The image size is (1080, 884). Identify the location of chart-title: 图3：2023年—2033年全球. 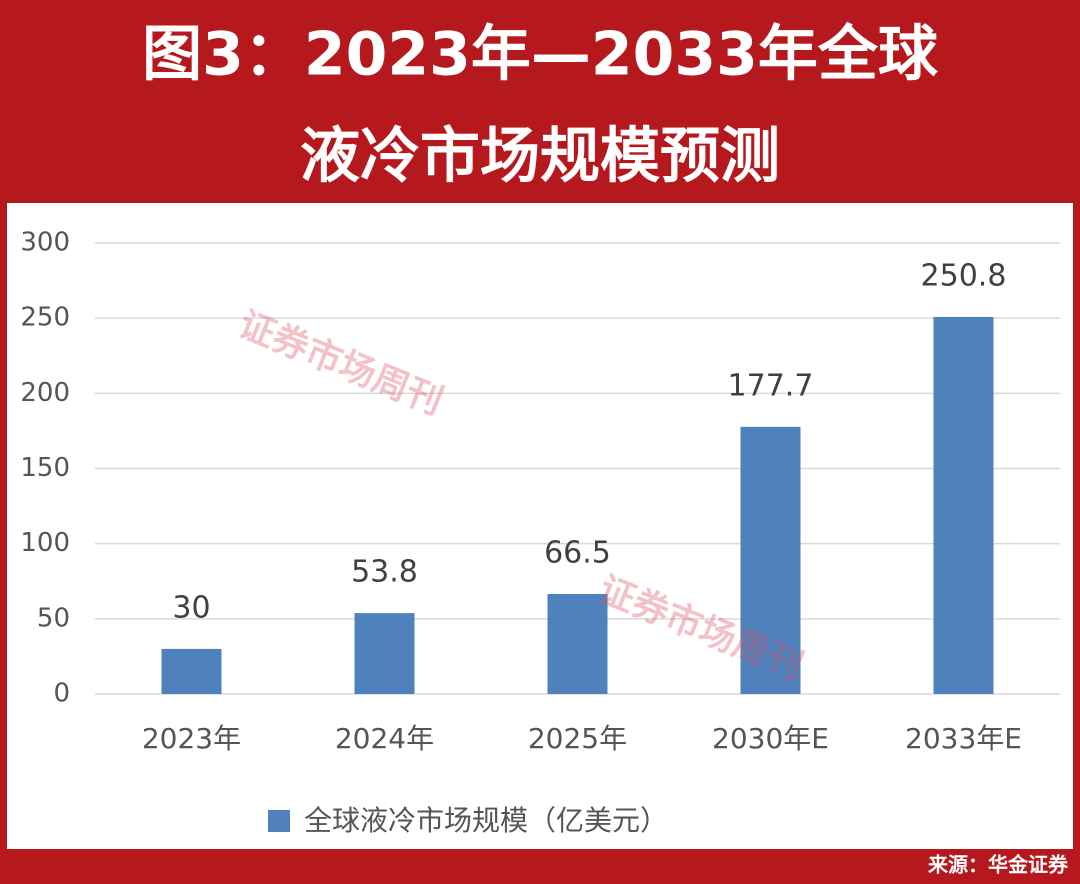
(540, 55).